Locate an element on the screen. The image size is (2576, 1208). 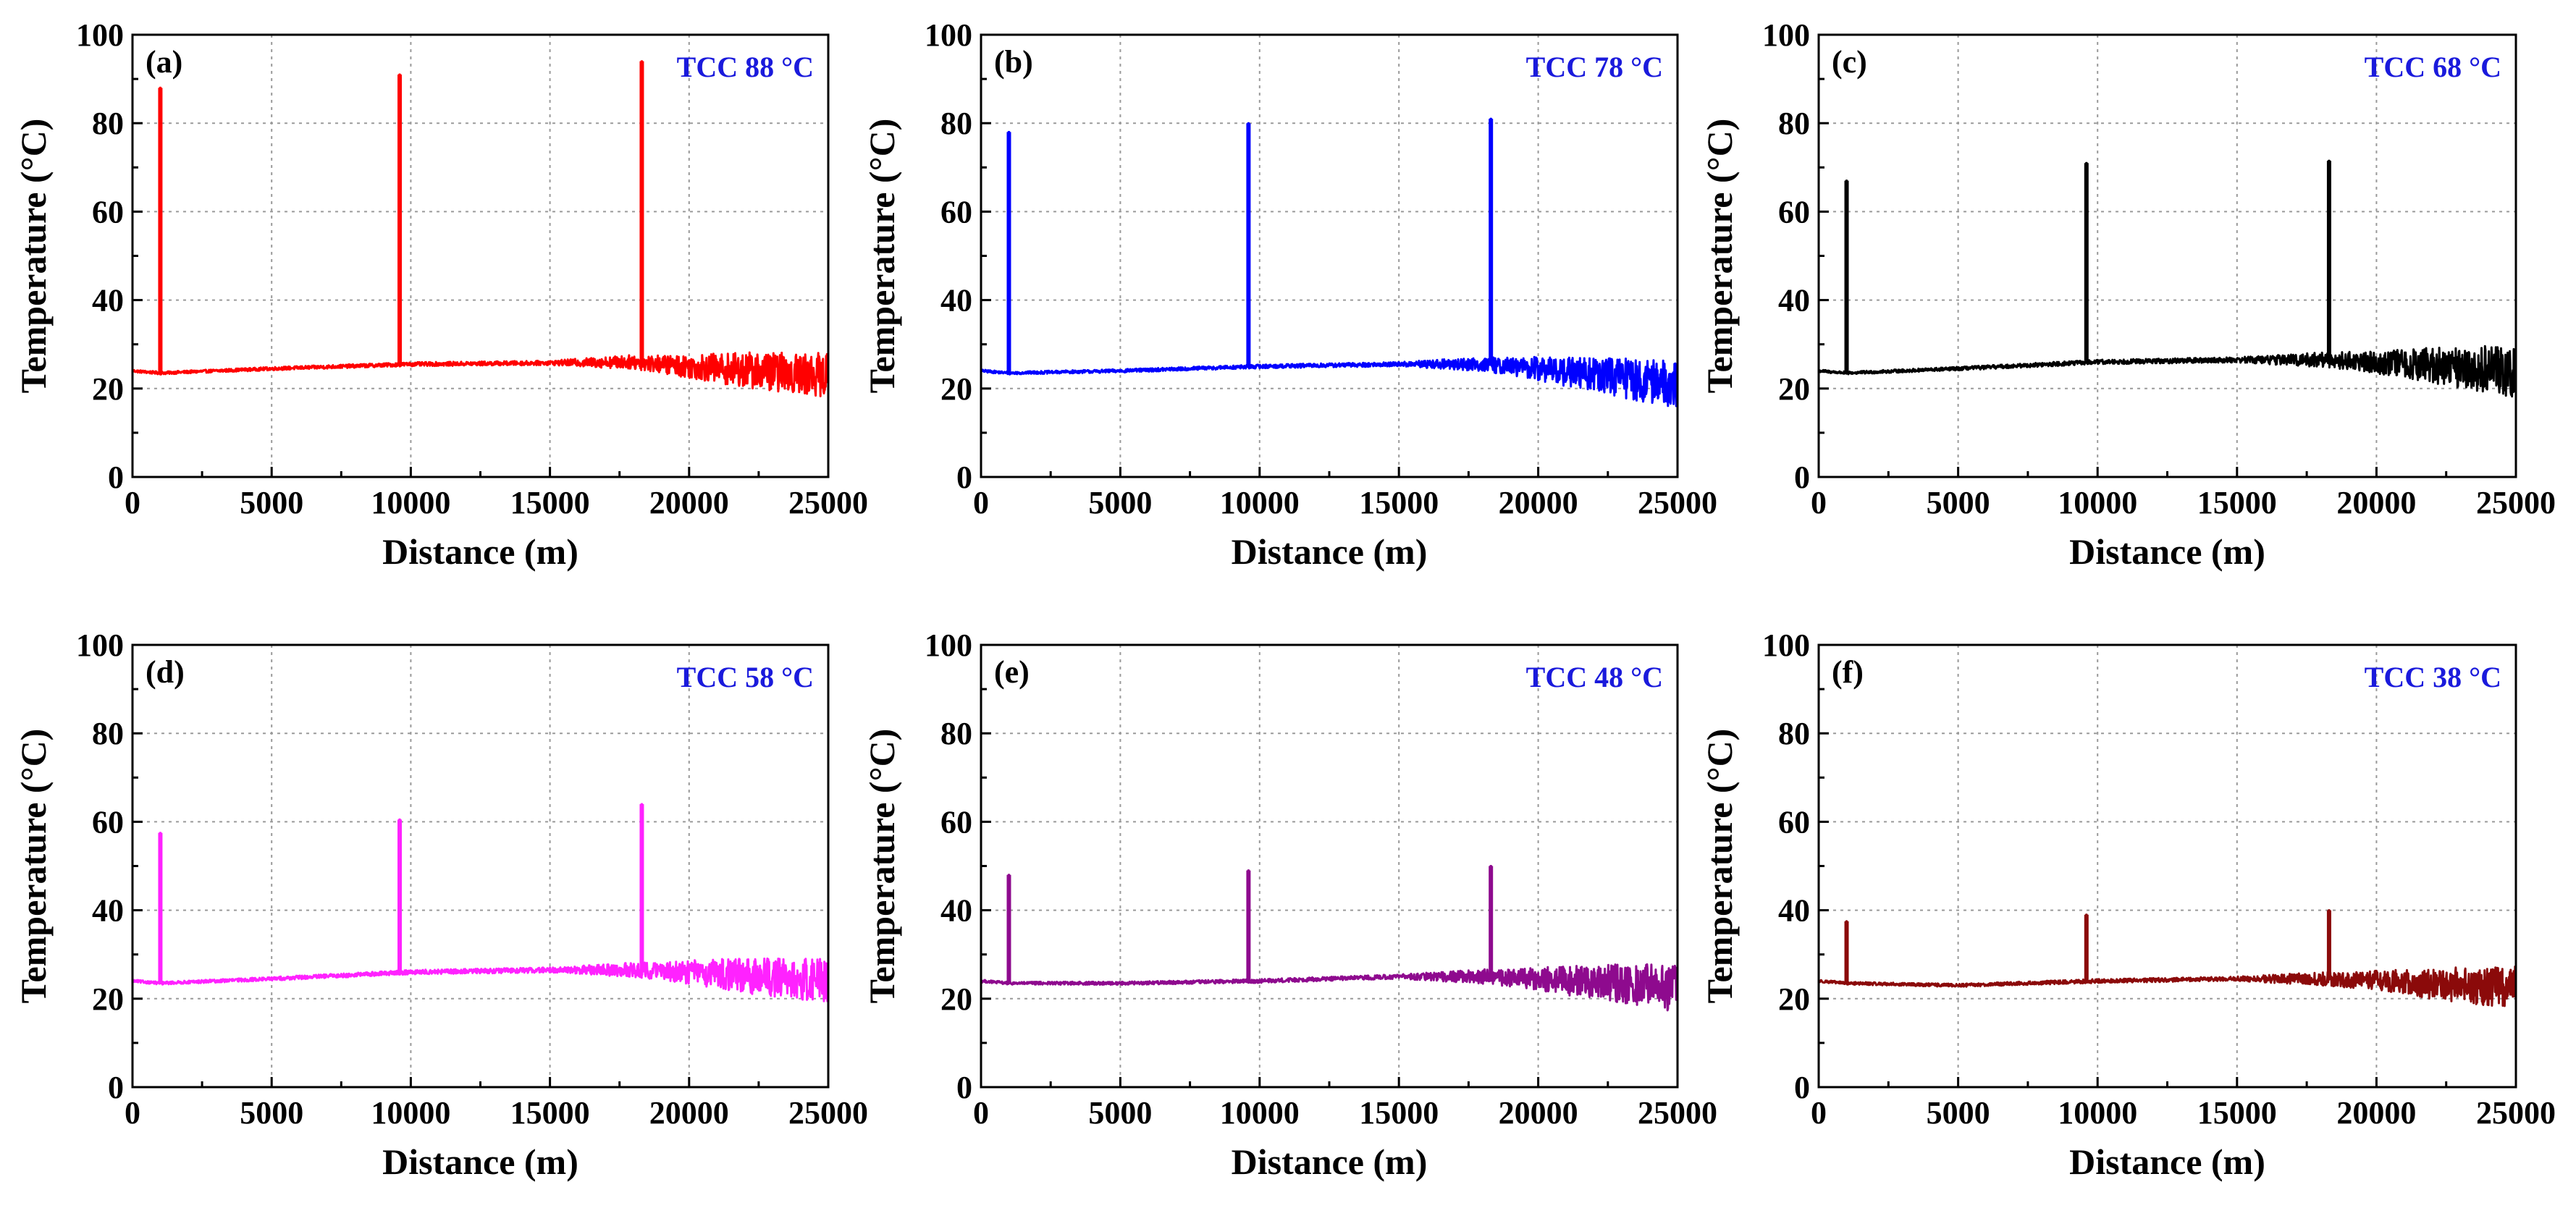
panel-label: (c) is located at coordinates (1849, 62).